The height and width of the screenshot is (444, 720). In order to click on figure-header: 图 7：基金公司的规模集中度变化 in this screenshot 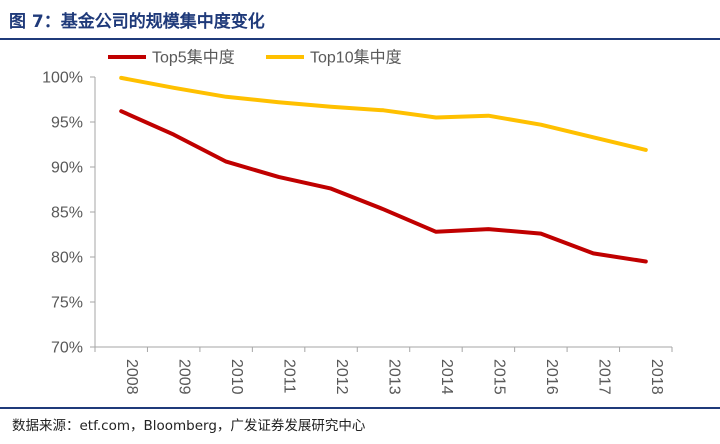, I will do `click(360, 20)`.